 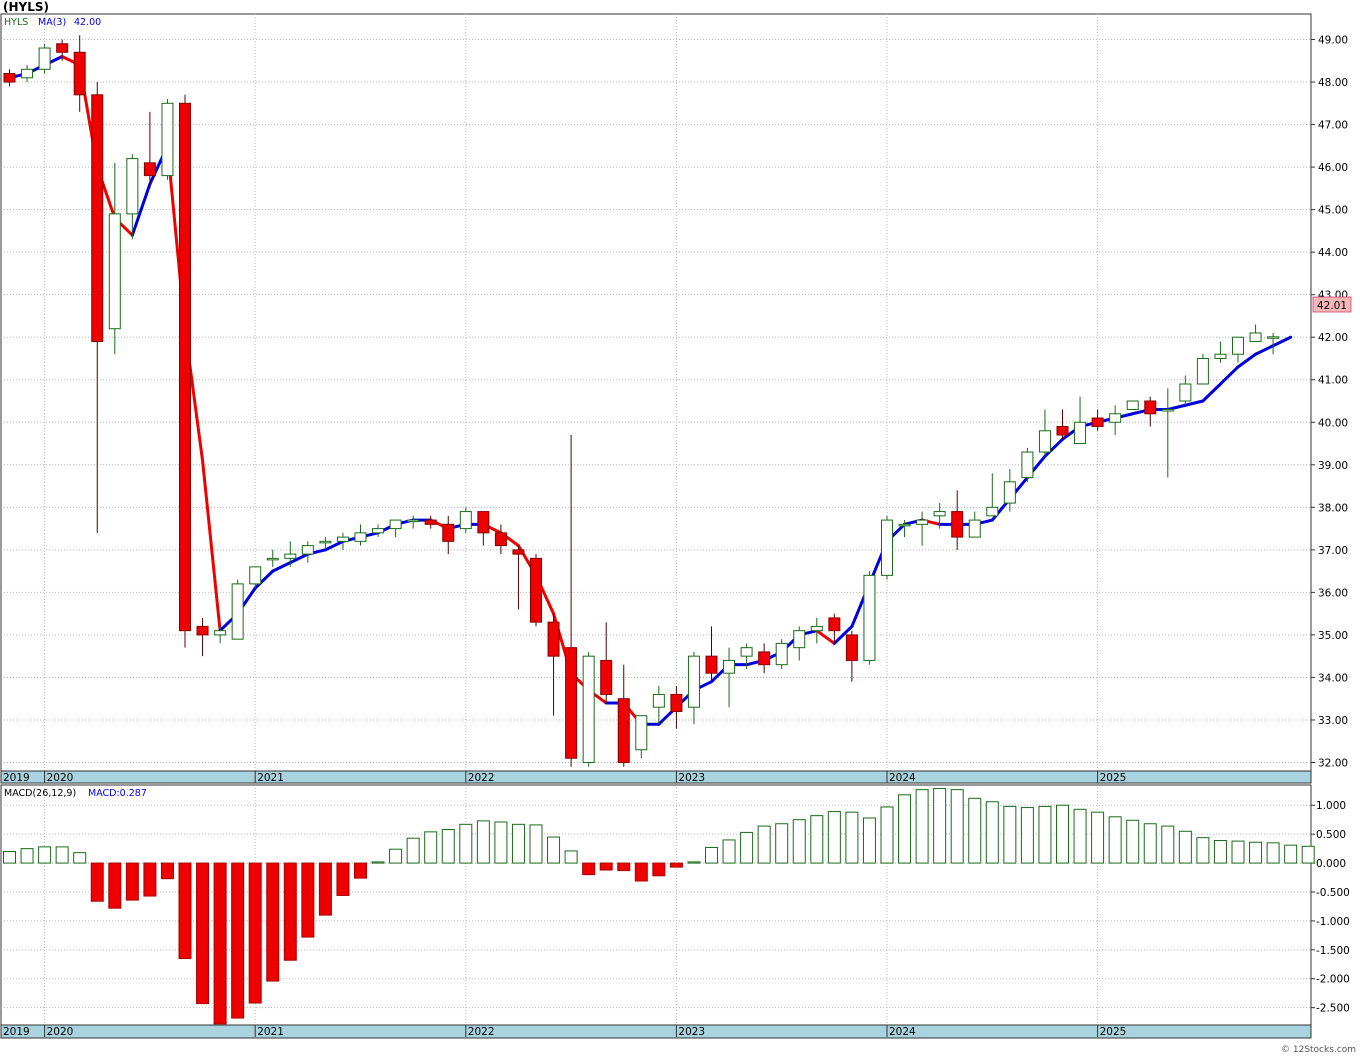 What do you see at coordinates (1332, 306) in the screenshot?
I see `last-price-tag: 42.01` at bounding box center [1332, 306].